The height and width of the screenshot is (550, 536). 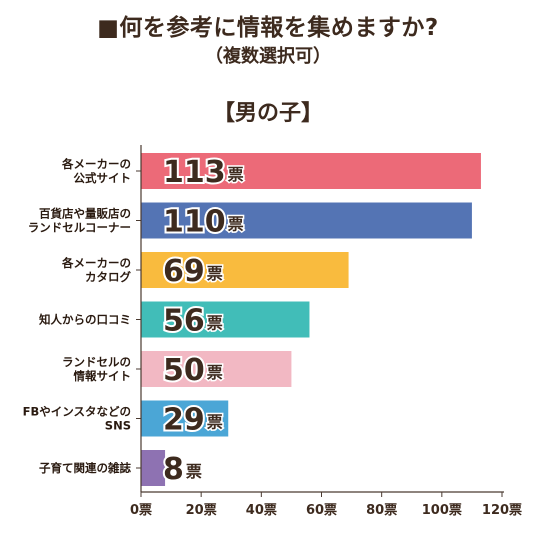 I want to click on category-label: FBやインスタなどの, so click(x=77, y=412).